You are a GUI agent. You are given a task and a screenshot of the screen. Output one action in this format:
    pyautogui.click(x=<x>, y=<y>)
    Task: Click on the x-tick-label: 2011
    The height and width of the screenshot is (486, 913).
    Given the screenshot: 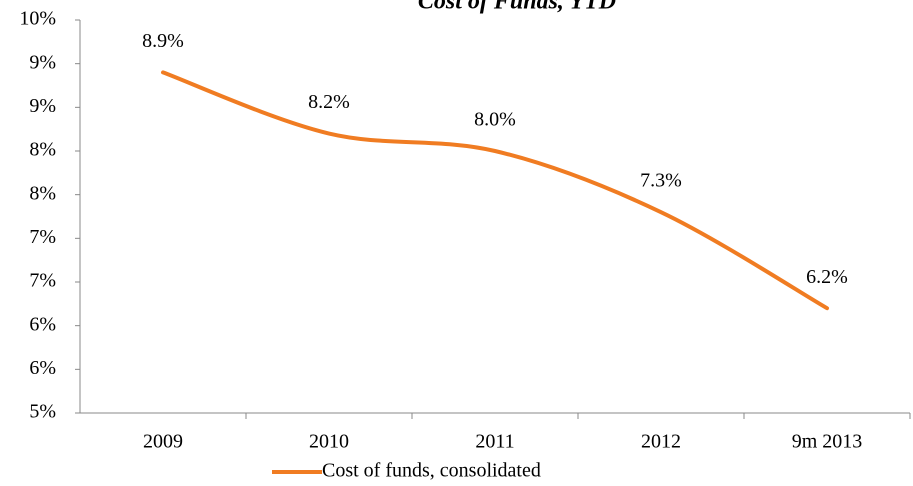 What is the action you would take?
    pyautogui.click(x=494, y=442)
    